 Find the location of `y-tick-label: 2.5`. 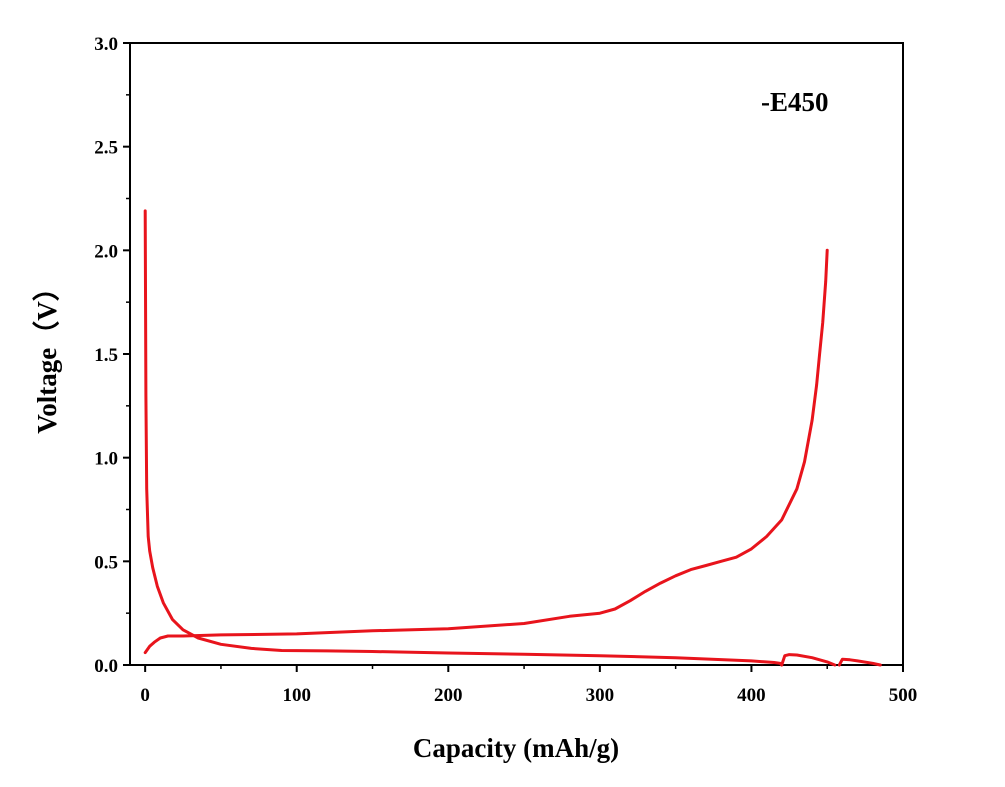

y-tick-label: 2.5 is located at coordinates (106, 148).